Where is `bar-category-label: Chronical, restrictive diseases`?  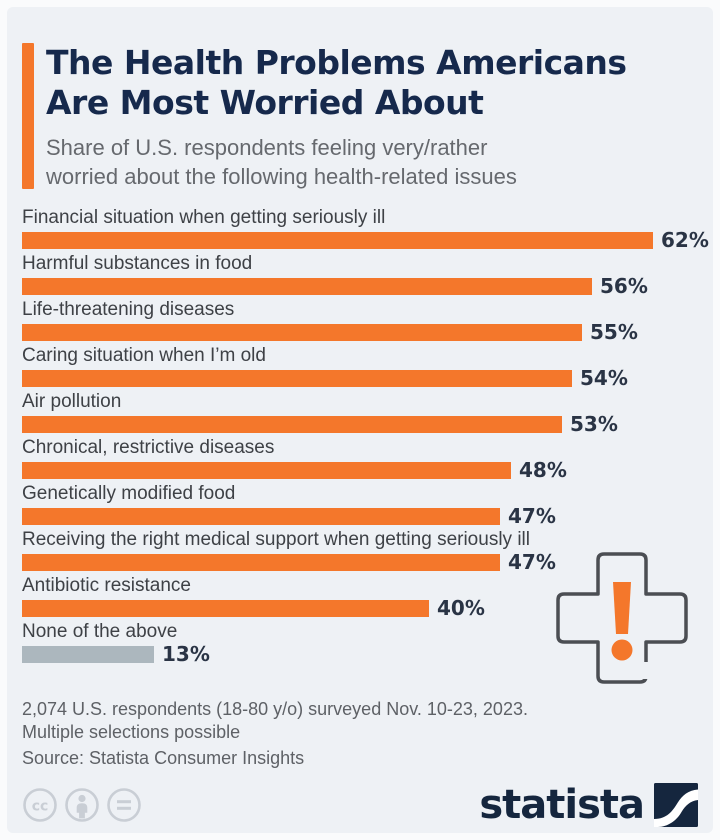
bar-category-label: Chronical, restrictive diseases is located at coordinates (148, 447).